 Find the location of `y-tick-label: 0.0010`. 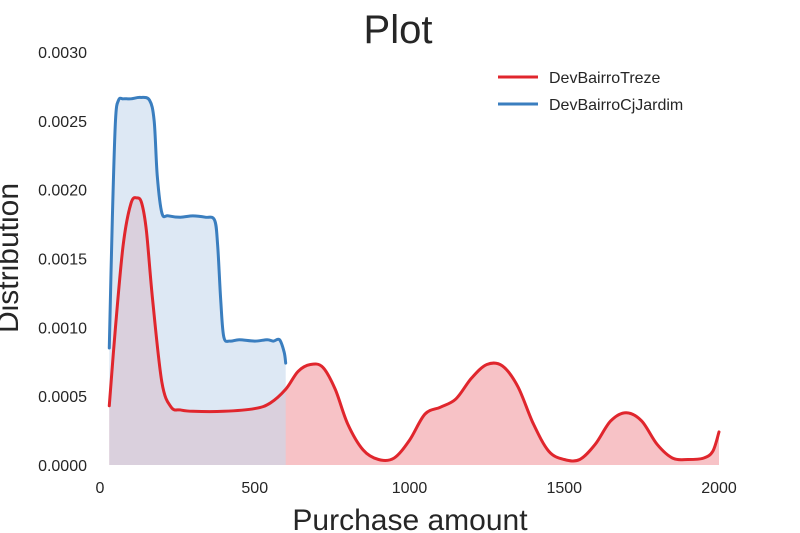

y-tick-label: 0.0010 is located at coordinates (62, 328).